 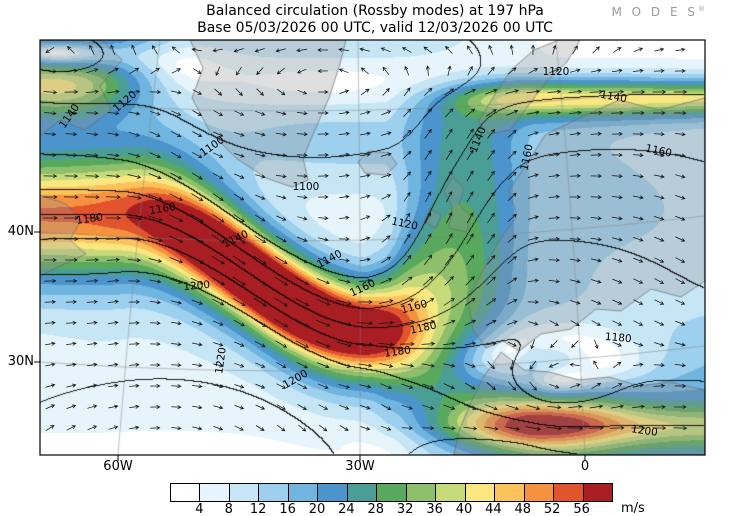 I want to click on x-axis-label: 0, so click(x=585, y=466).